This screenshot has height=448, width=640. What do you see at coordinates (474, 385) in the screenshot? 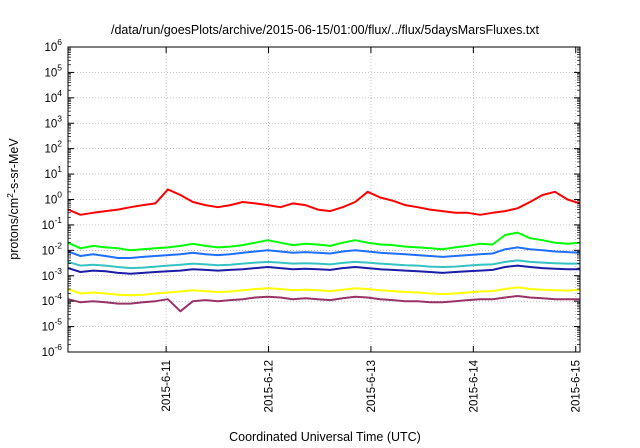
I see `x-tick-label: 2015-6-14` at bounding box center [474, 385].